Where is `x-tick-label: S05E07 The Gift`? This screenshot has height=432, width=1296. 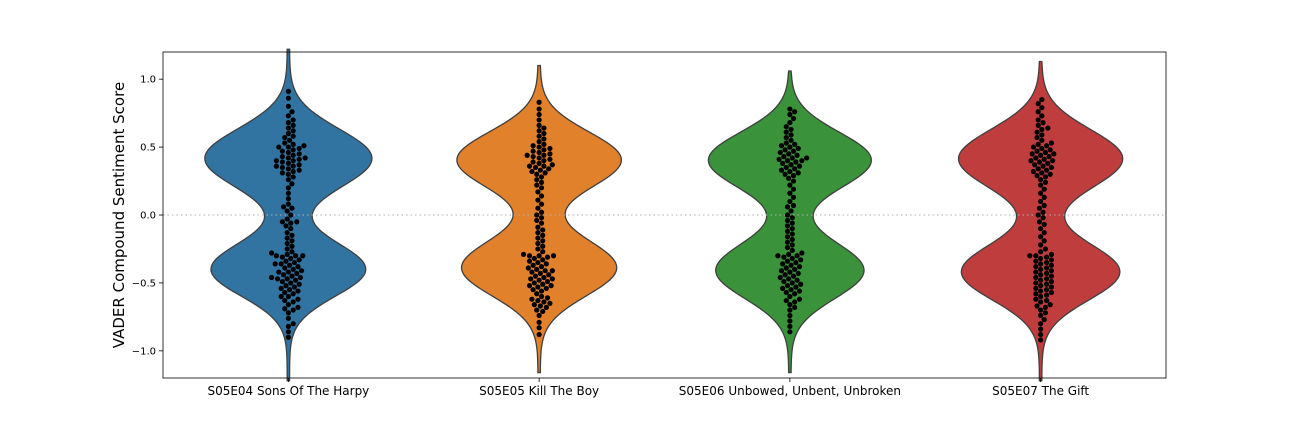
x-tick-label: S05E07 The Gift is located at coordinates (1040, 391).